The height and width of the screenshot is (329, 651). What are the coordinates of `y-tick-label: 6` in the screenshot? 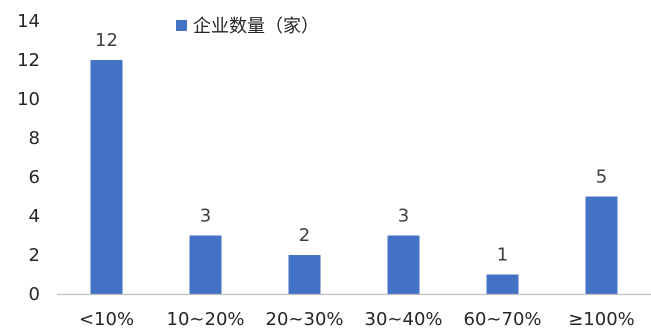 It's located at (34, 177).